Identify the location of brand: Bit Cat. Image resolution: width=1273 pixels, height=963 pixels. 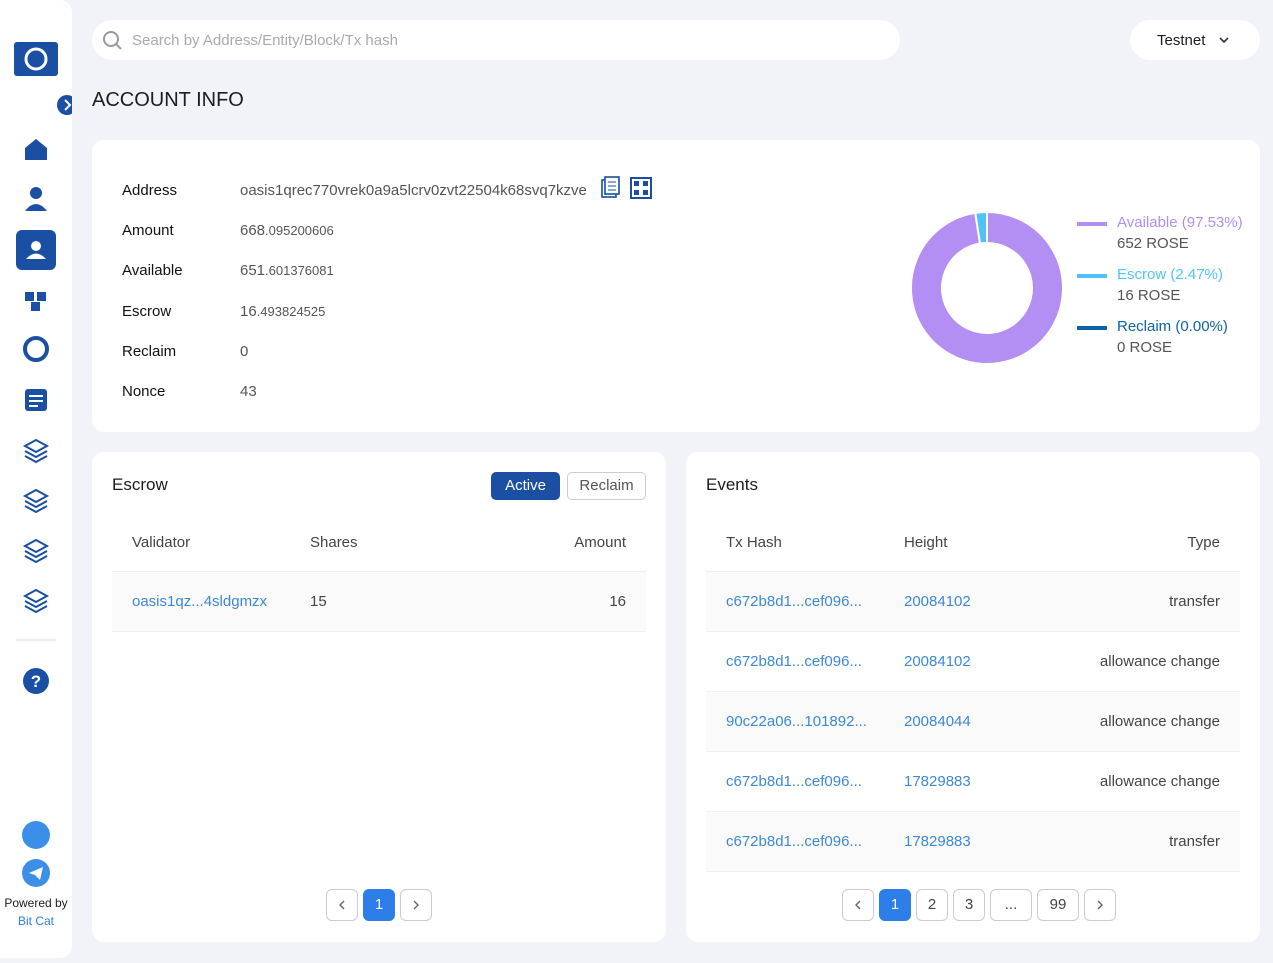
(35, 921).